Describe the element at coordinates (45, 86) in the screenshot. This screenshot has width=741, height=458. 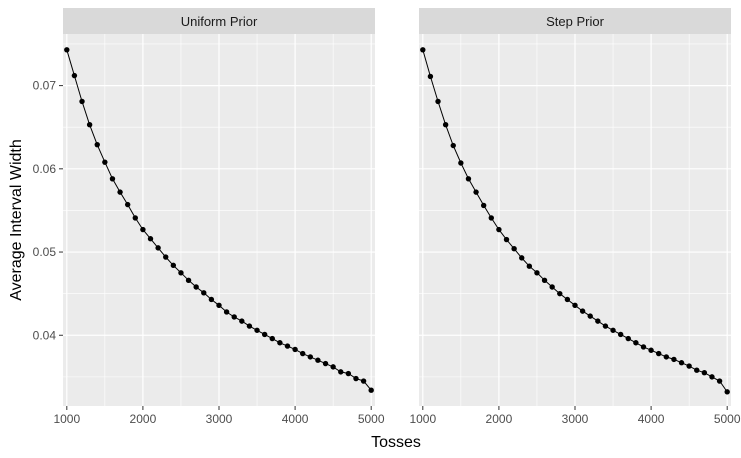
I see `y-tick-label: 0.07` at that location.